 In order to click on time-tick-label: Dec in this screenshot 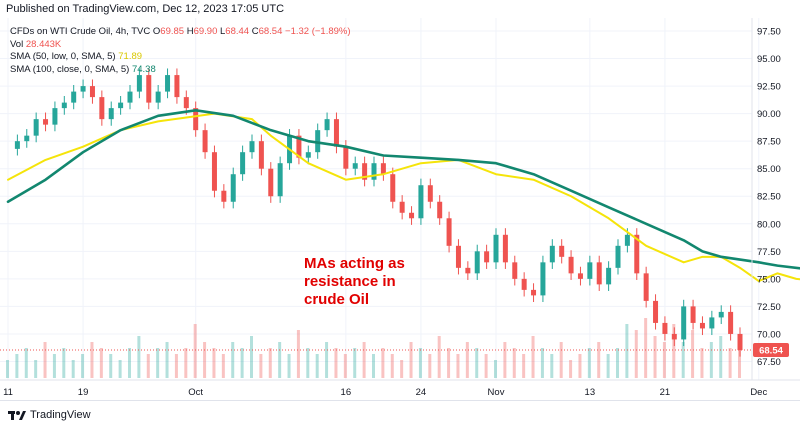, I will do `click(758, 392)`.